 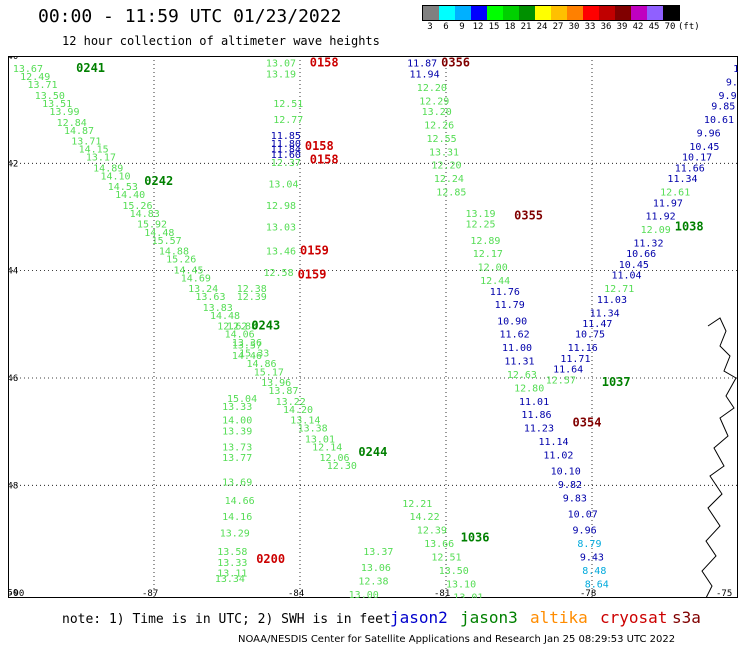 I want to click on swh-value: 13.58, so click(x=232, y=552).